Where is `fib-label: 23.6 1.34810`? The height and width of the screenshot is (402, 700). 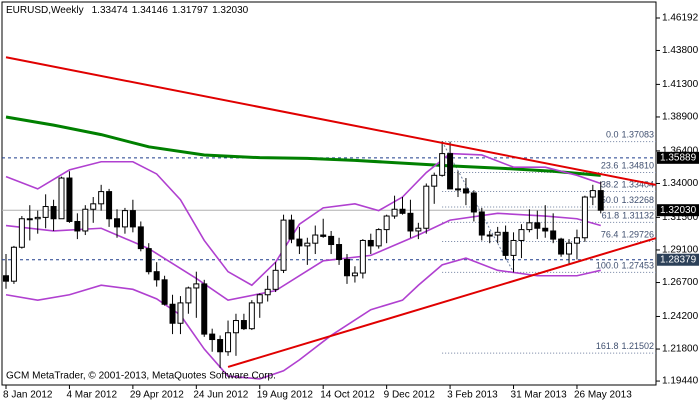 fib-label: 23.6 1.34810 is located at coordinates (627, 166).